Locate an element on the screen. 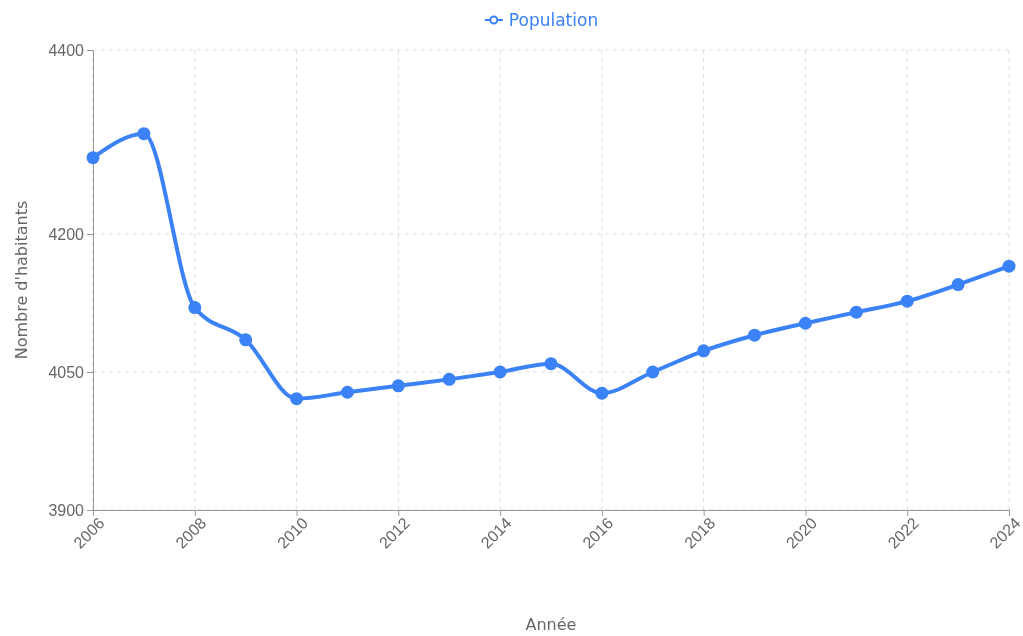 The width and height of the screenshot is (1023, 636). y-axis-title: Nombre d'habitants is located at coordinates (21, 280).